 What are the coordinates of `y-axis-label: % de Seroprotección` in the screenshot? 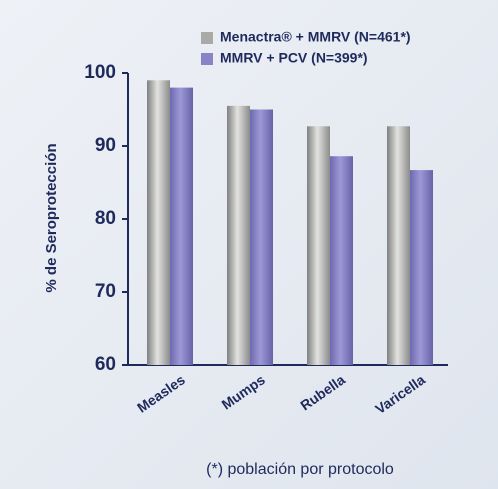 It's located at (51, 217).